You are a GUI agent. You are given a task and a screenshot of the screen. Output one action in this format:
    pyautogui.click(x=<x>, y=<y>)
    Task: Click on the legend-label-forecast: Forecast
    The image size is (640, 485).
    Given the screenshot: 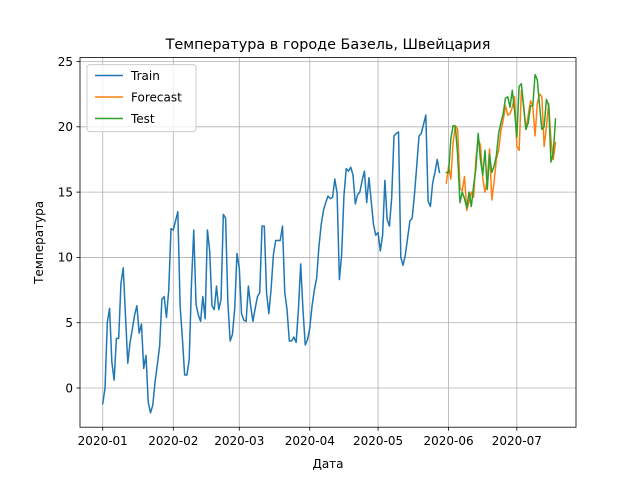 What is the action you would take?
    pyautogui.click(x=156, y=97)
    